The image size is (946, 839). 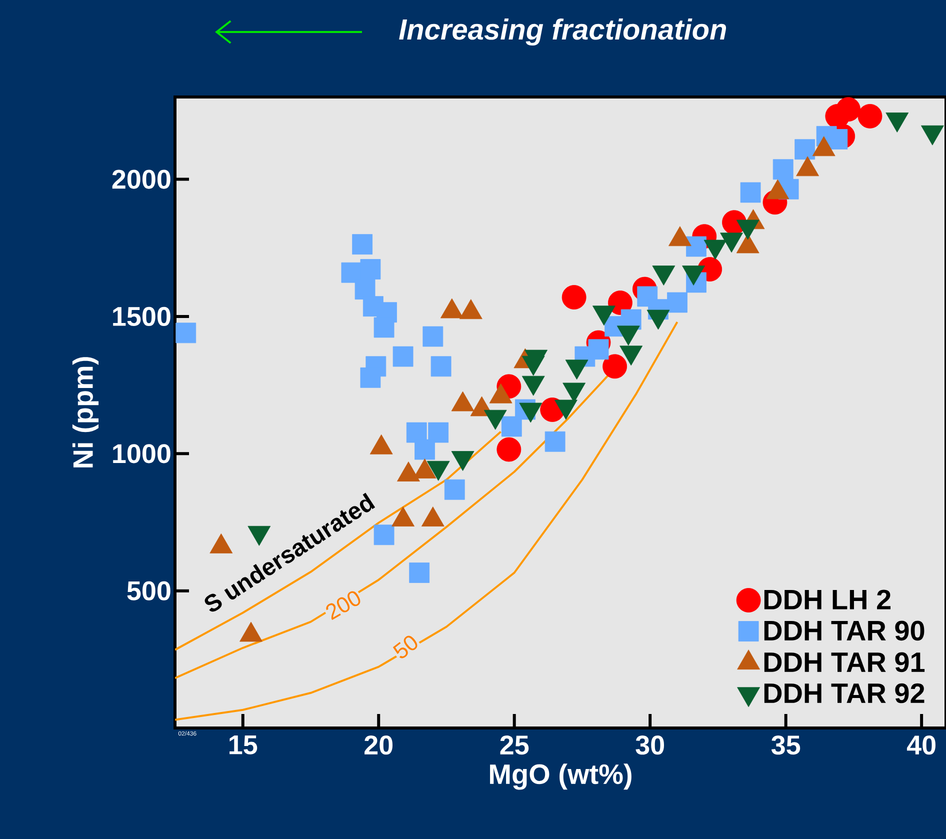 What do you see at coordinates (378, 745) in the screenshot?
I see `x-tick-label: 20` at bounding box center [378, 745].